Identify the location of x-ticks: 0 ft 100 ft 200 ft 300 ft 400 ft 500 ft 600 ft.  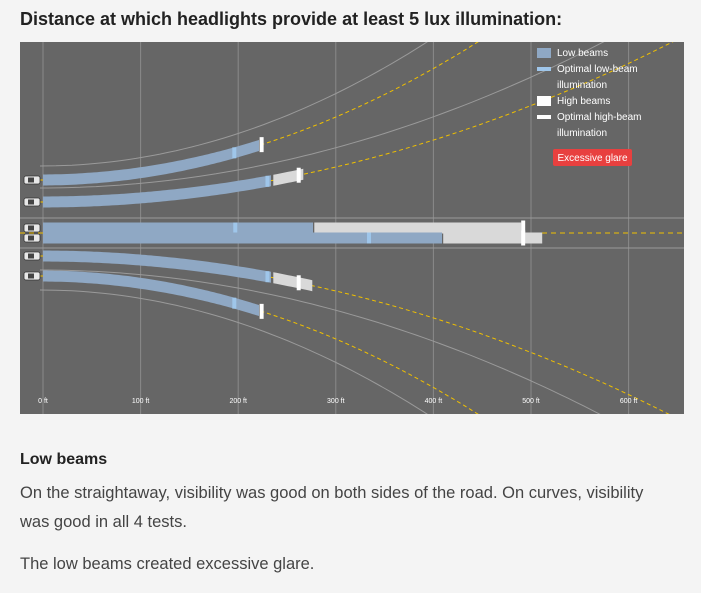
(337, 401).